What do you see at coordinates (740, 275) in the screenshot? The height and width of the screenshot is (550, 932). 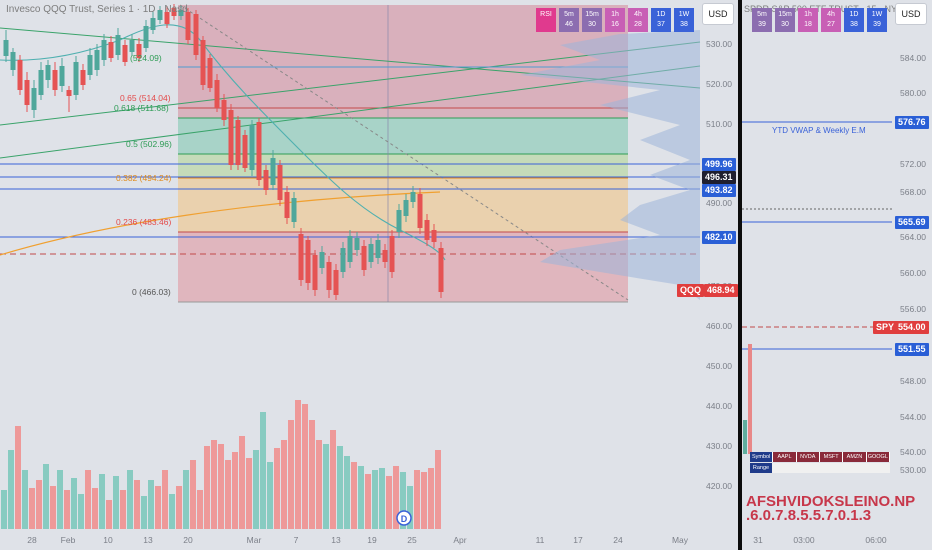 I see `pane-divider` at bounding box center [740, 275].